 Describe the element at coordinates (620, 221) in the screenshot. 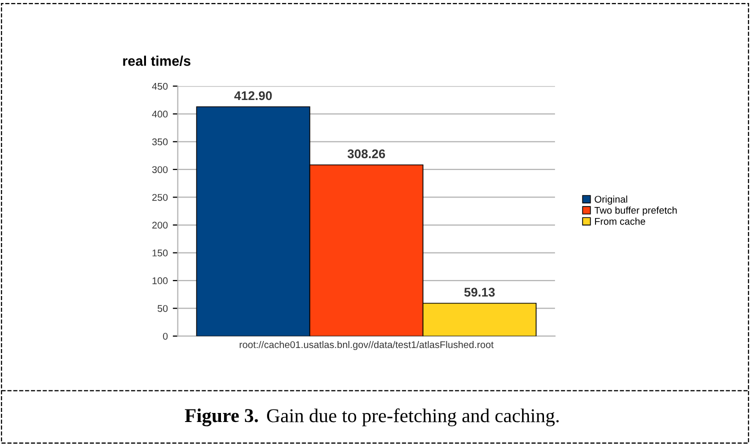

I see `legend-label: From cache` at that location.